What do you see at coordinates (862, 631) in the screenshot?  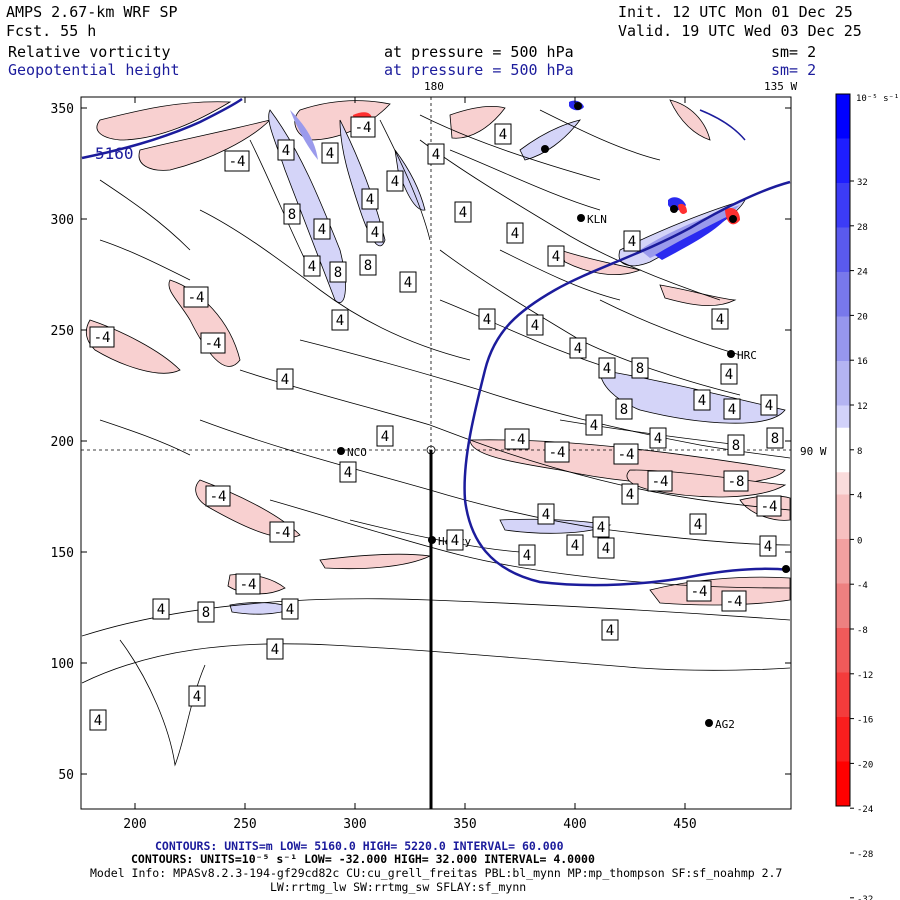 I see `colorbar-tick-label: -8` at bounding box center [862, 631].